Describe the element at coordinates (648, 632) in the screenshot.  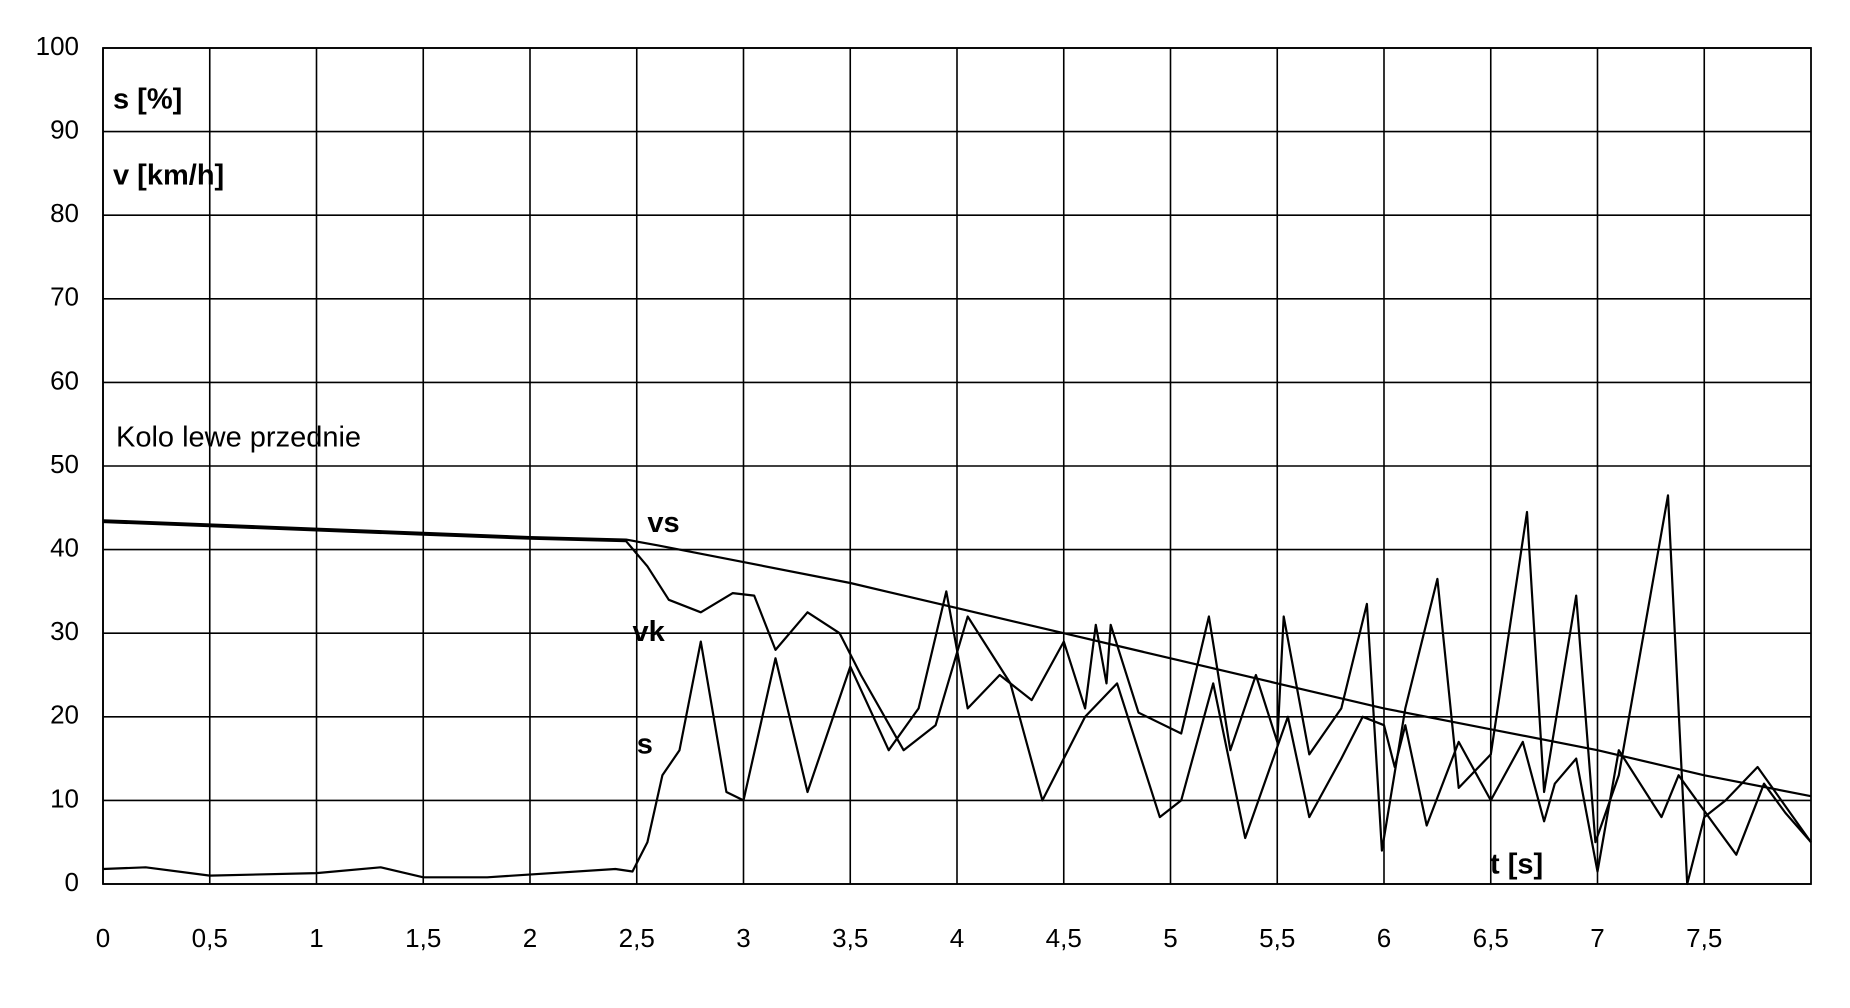
I see `series-label: vk` at that location.